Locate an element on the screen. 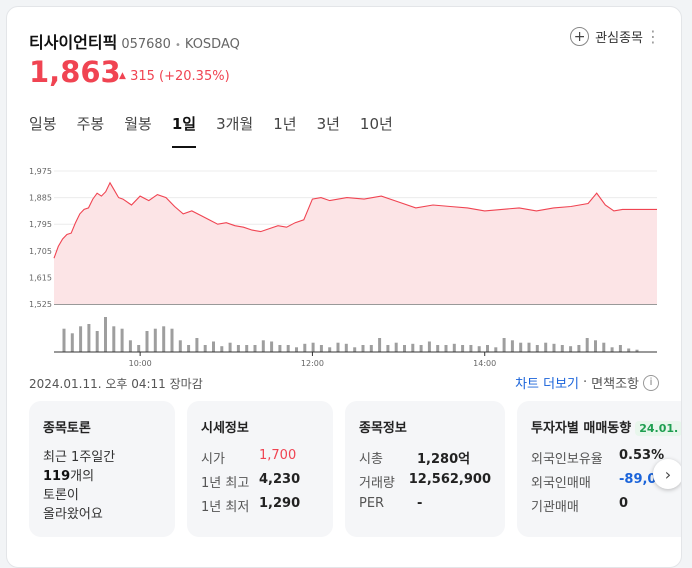 The image size is (692, 568). x-tick-label: 12:00 is located at coordinates (312, 363).